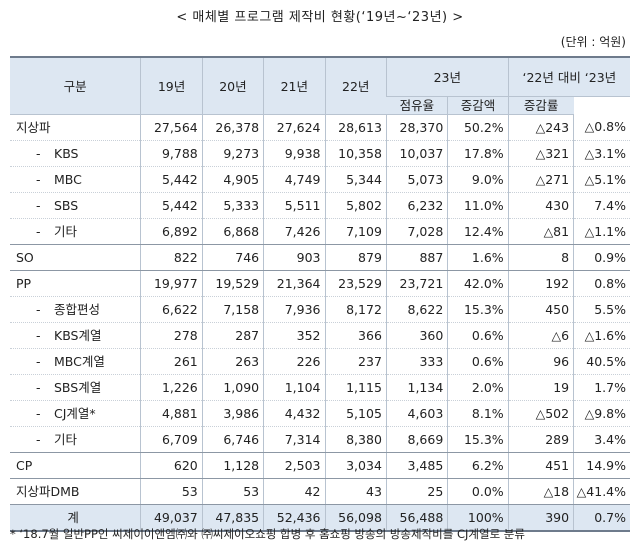 This screenshot has height=550, width=640. What do you see at coordinates (171, 439) in the screenshot?
I see `year-value-cell: 6,709` at bounding box center [171, 439].